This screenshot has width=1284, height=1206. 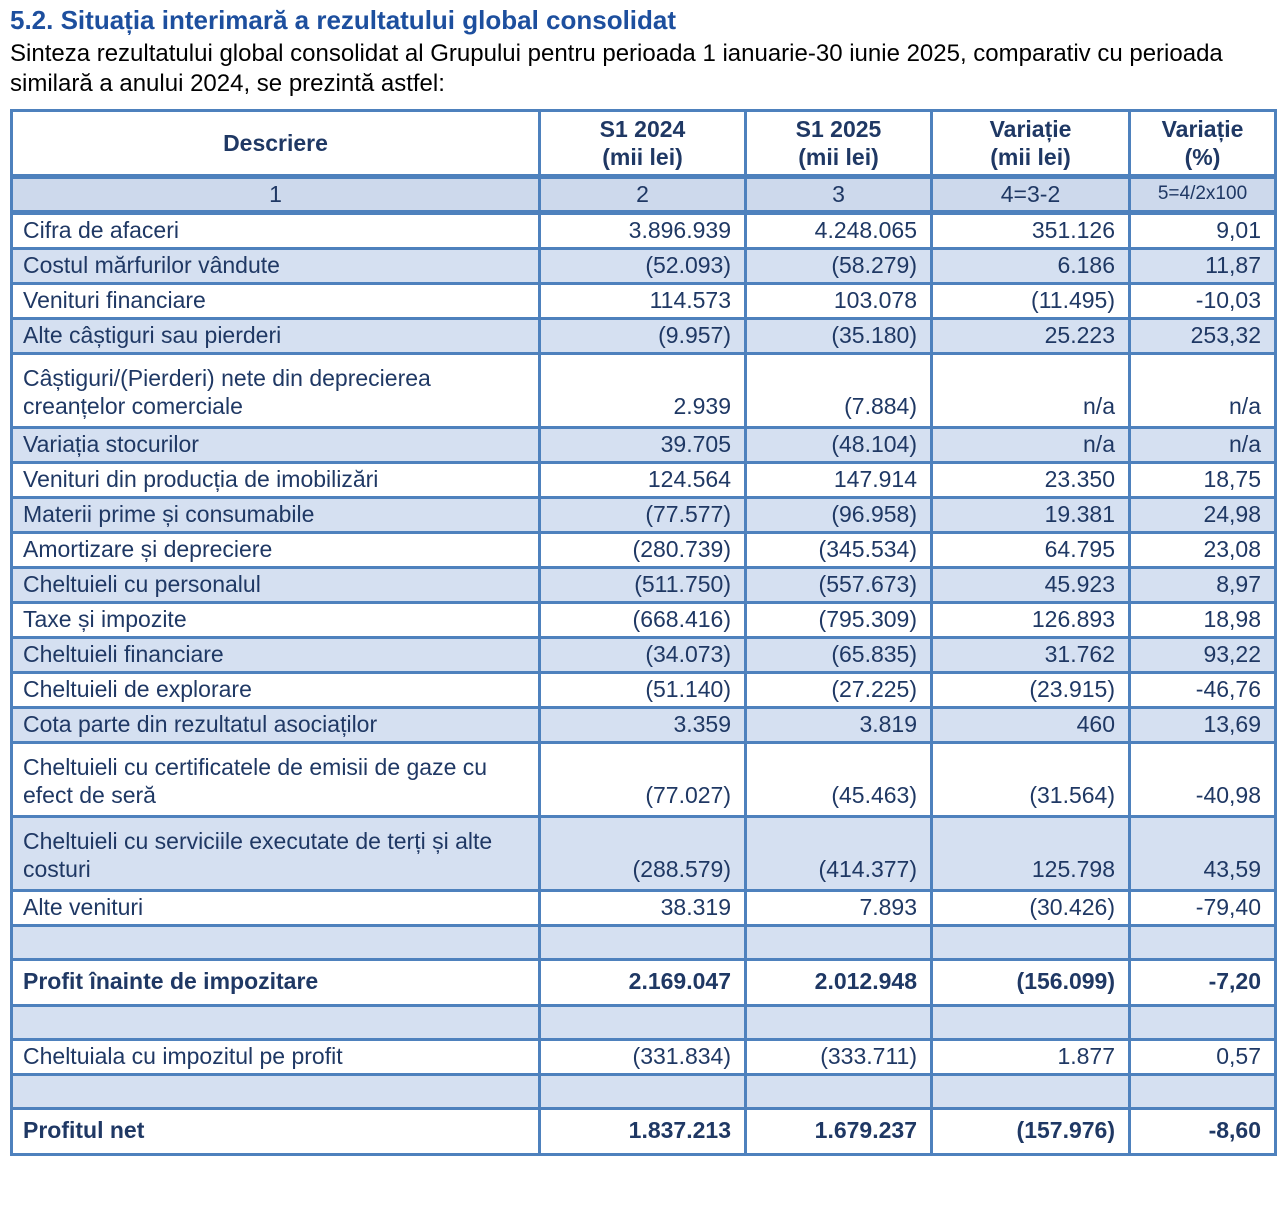 What do you see at coordinates (275, 194) in the screenshot?
I see `column-number-cell: 1` at bounding box center [275, 194].